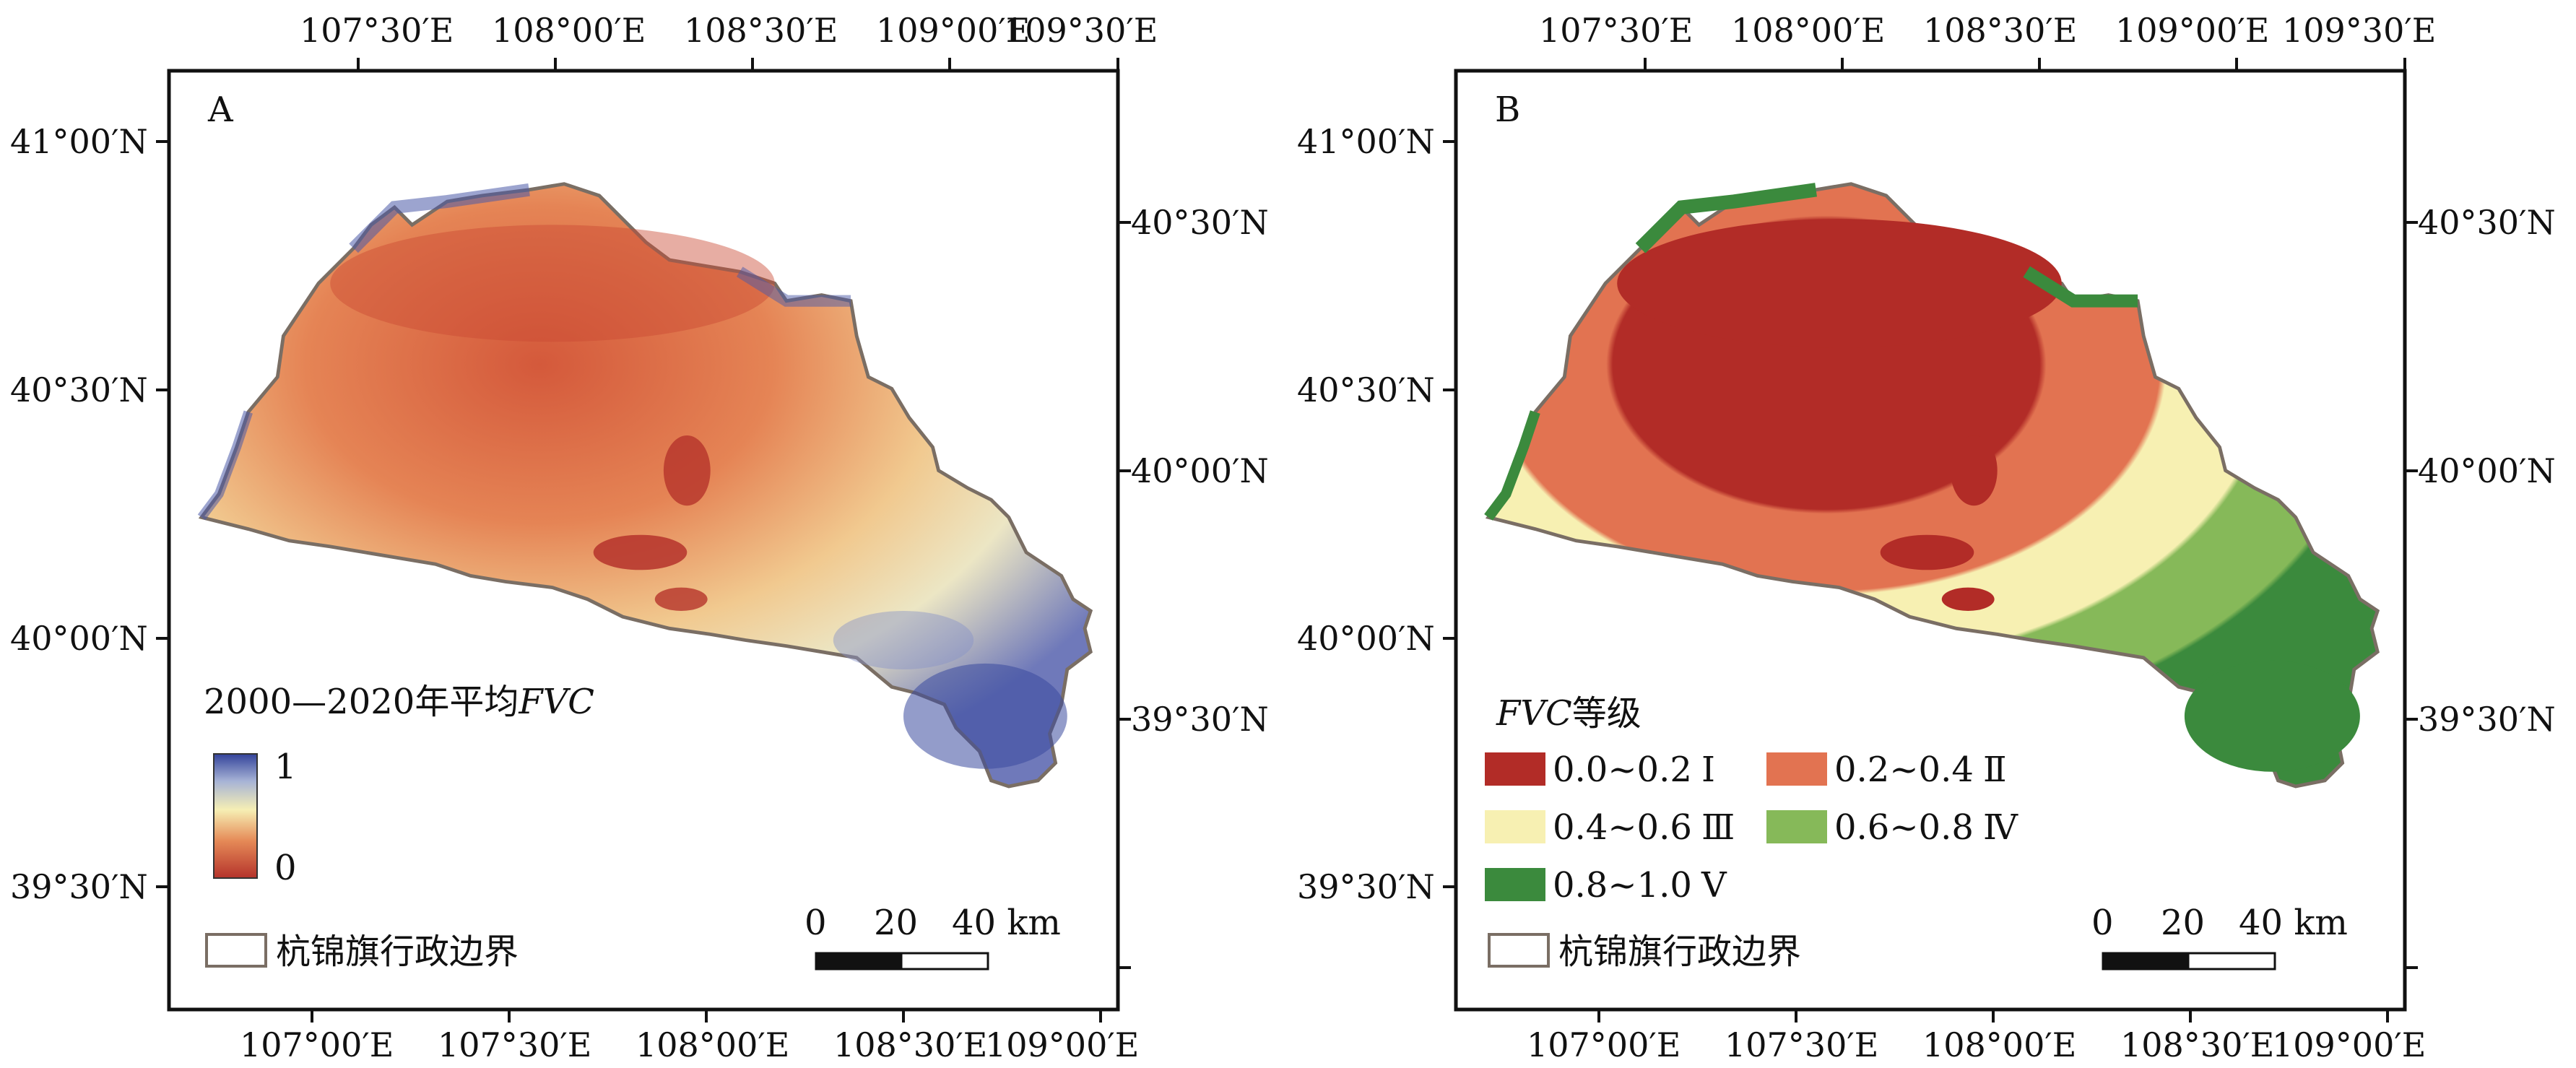 Image resolution: width=2576 pixels, height=1068 pixels. I want to click on class-V-range: 0.8~1.0, so click(1622, 886).